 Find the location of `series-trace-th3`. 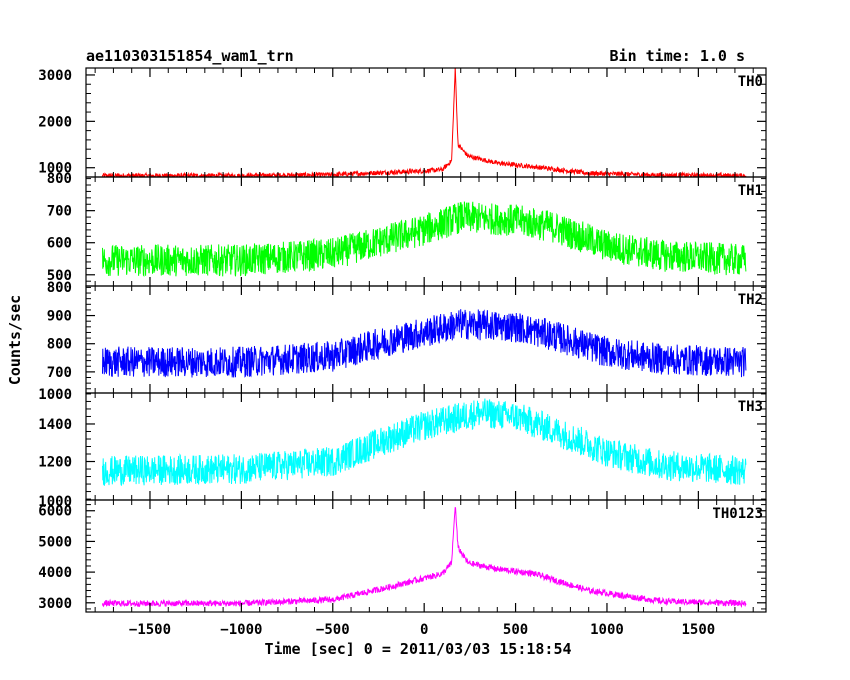

series-trace-th3 is located at coordinates (424, 442).